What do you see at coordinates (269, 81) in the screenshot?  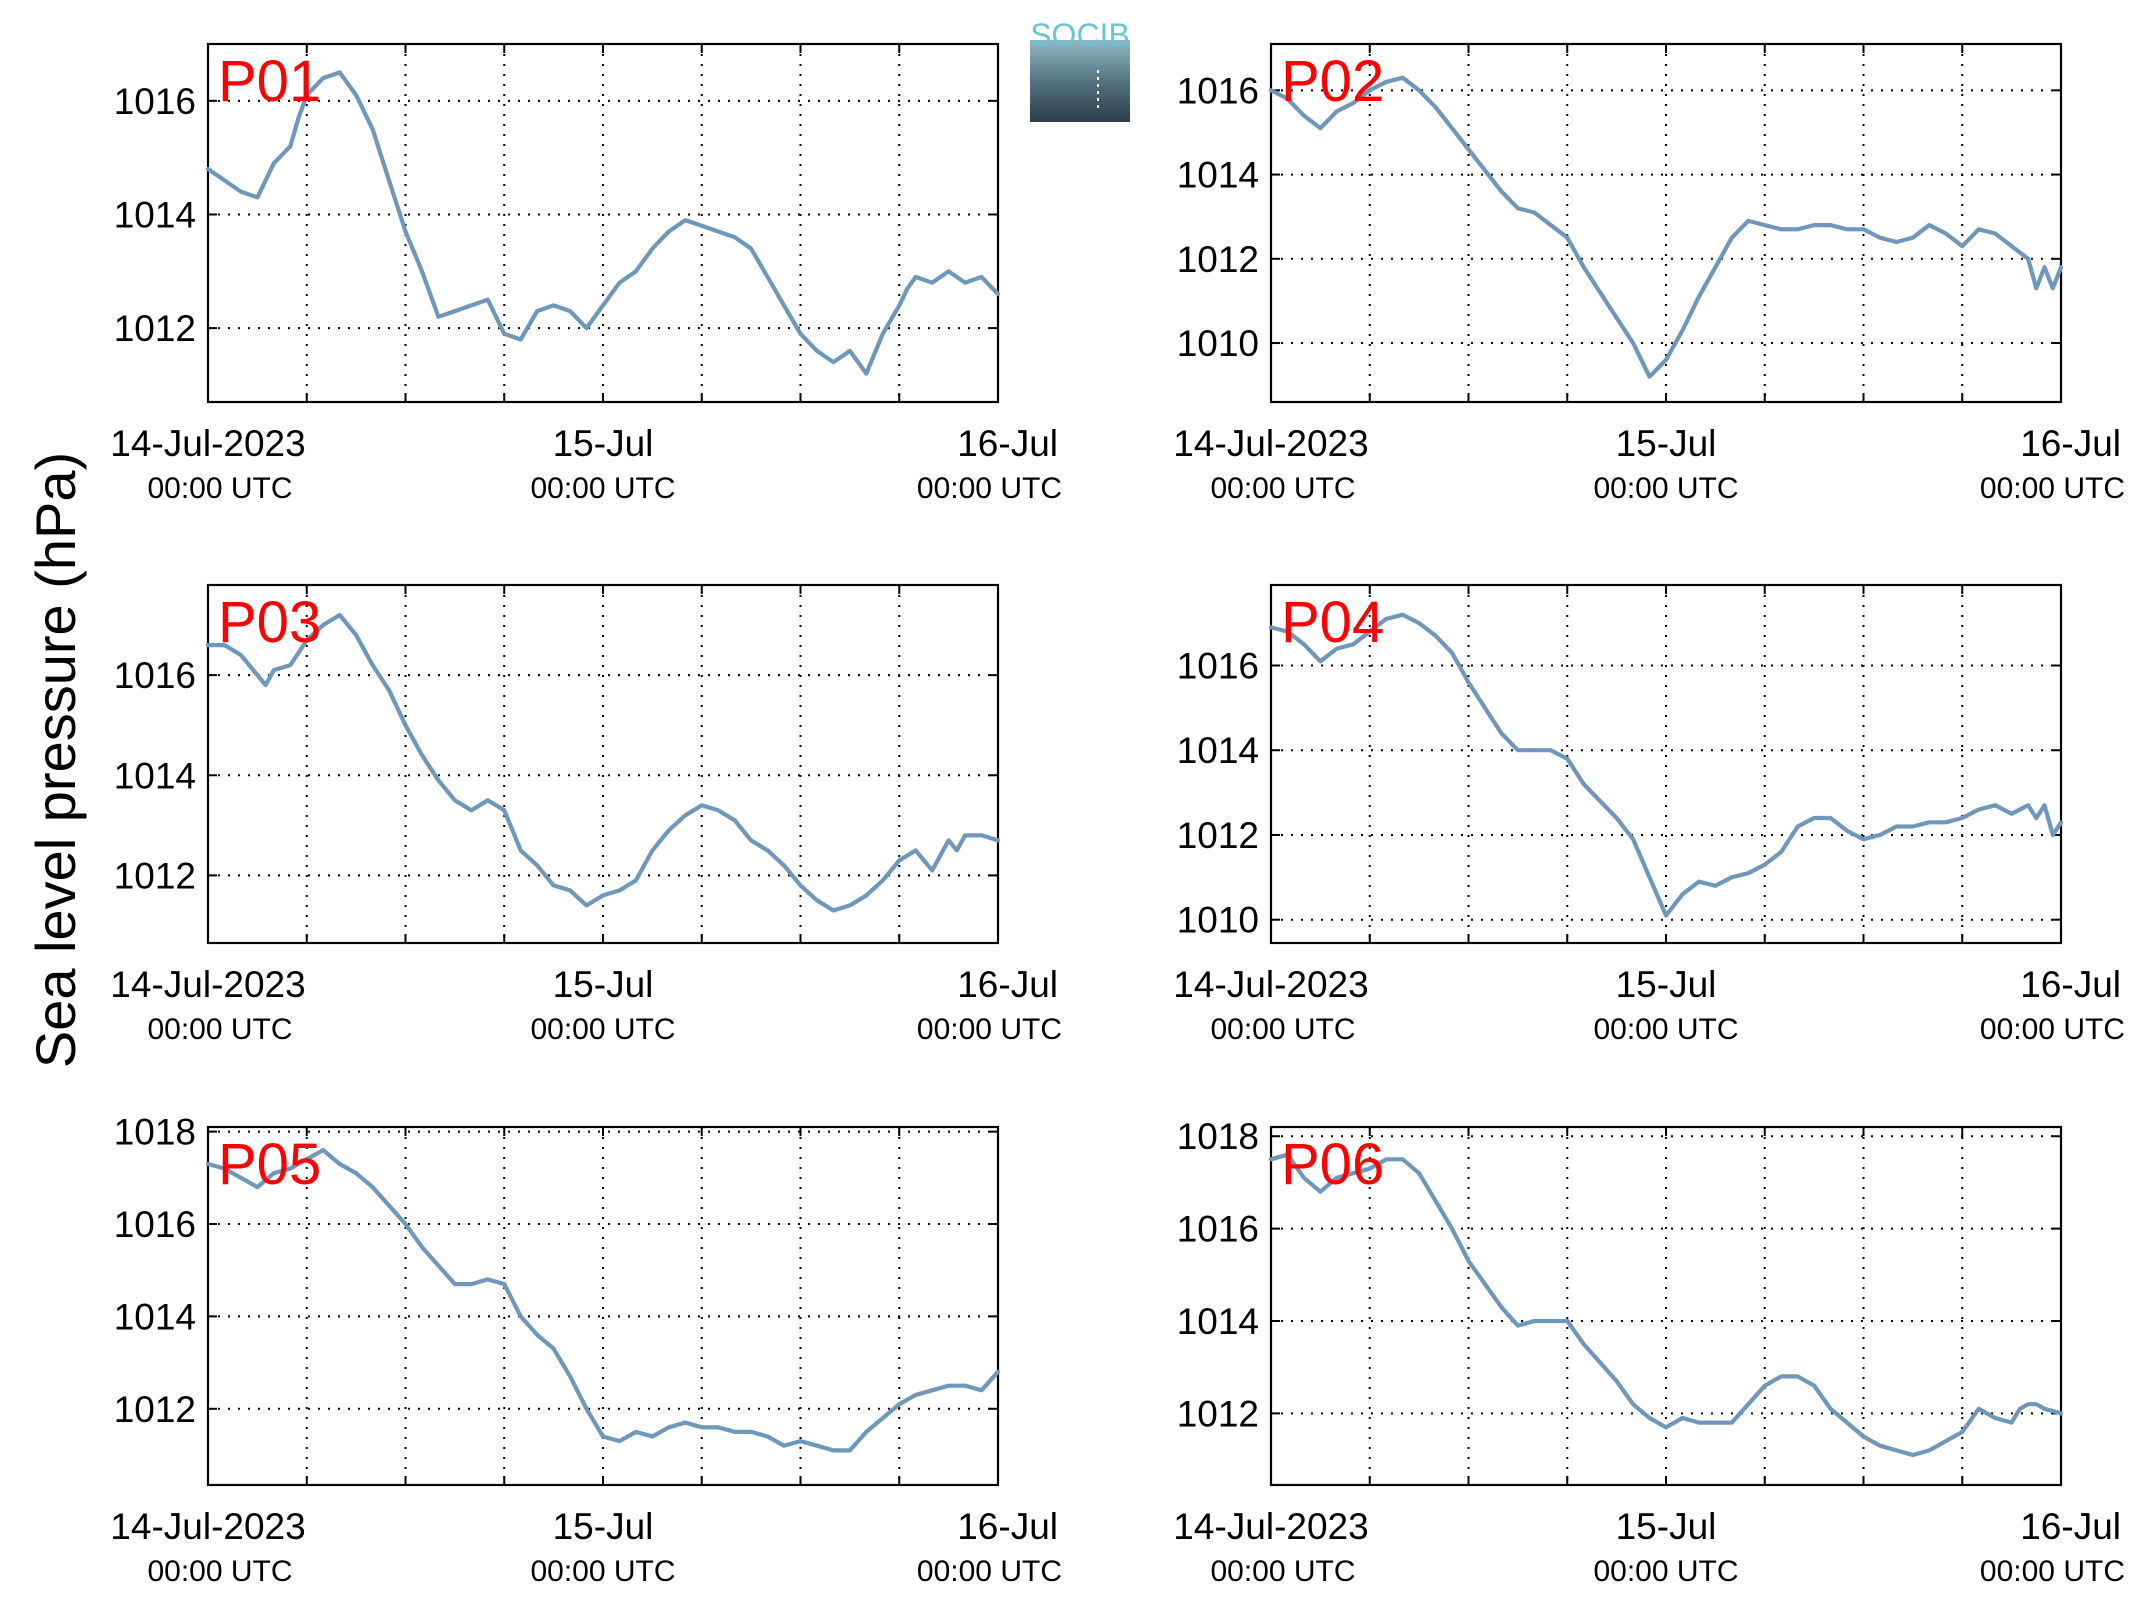 I see `panel-label-p01: P01` at bounding box center [269, 81].